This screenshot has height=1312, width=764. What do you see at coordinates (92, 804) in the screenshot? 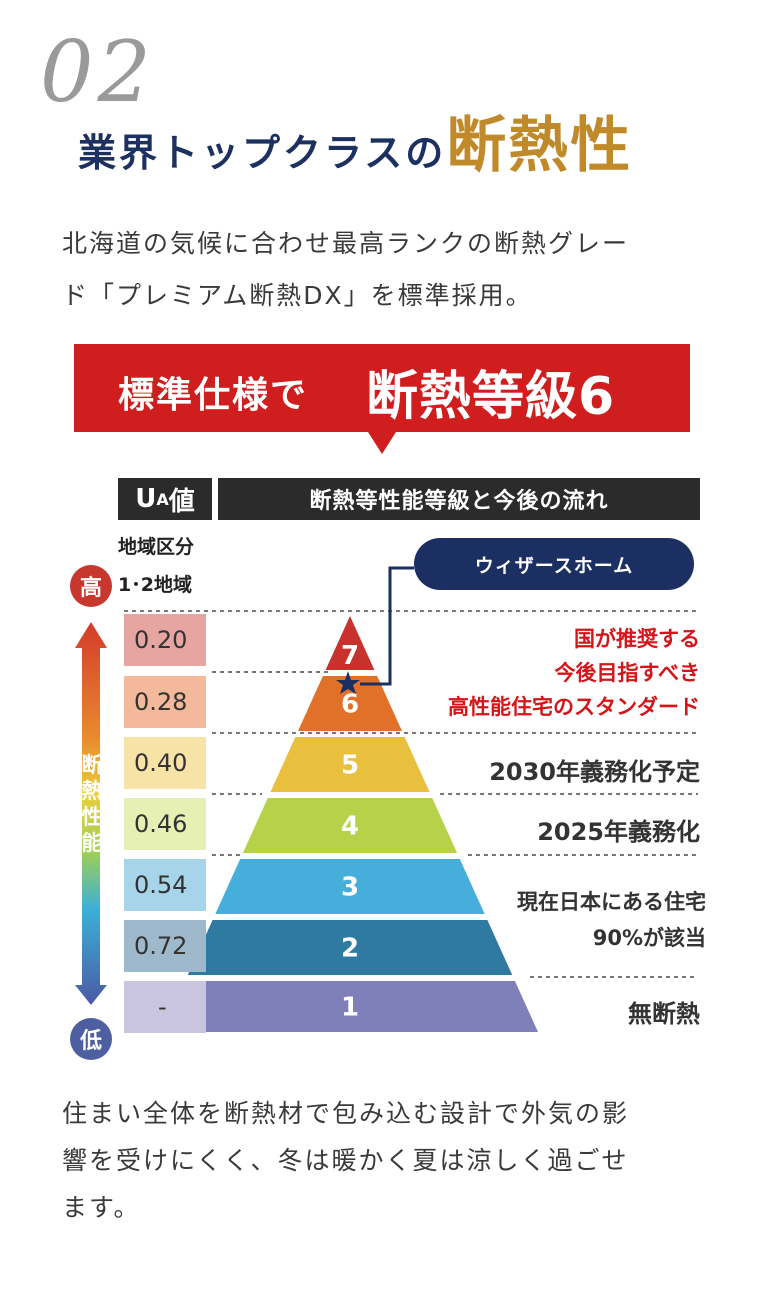
I see `performance-label: 断熱性能` at bounding box center [92, 804].